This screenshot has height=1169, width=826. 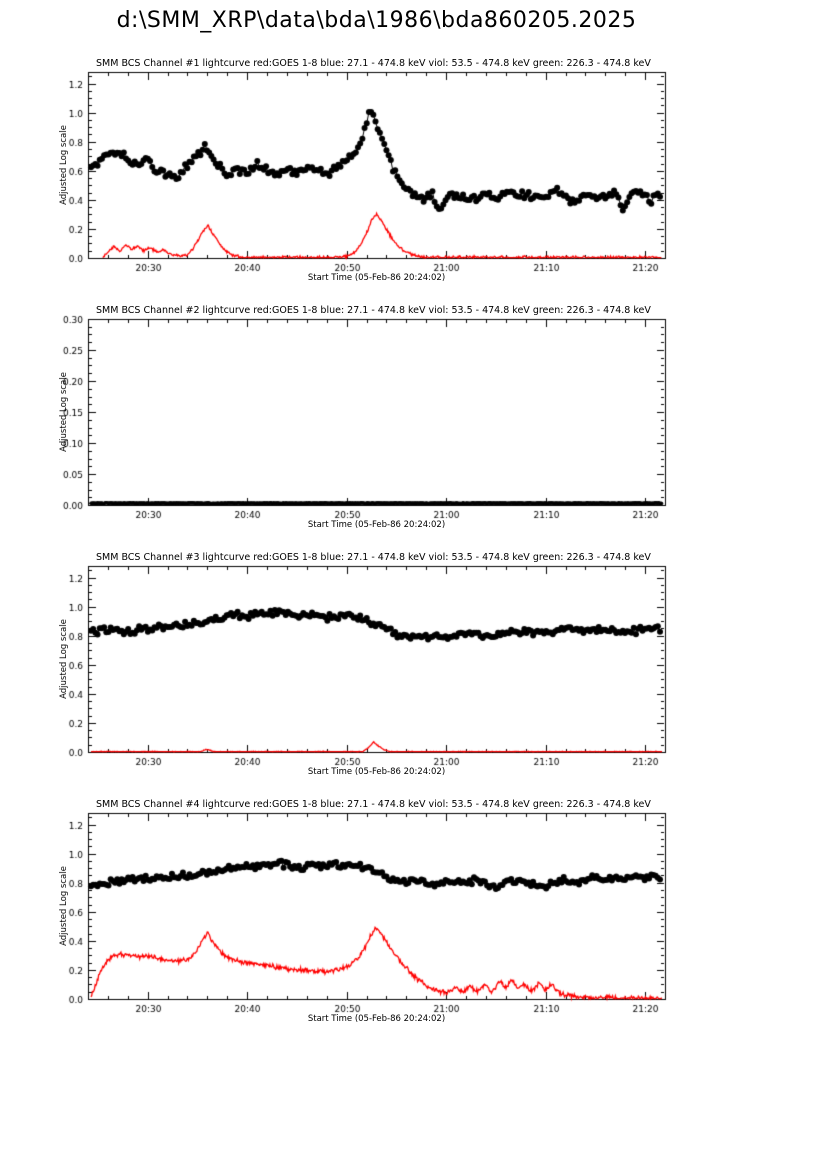 What do you see at coordinates (376, 20) in the screenshot?
I see `page-title: d:\SMM_XRP\data\bda\1986\bda860205.2025` at bounding box center [376, 20].